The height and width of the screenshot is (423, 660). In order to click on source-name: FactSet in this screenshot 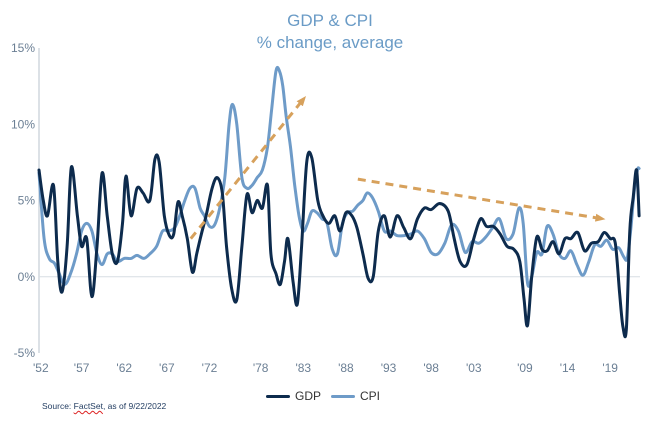, I will do `click(88, 406)`.